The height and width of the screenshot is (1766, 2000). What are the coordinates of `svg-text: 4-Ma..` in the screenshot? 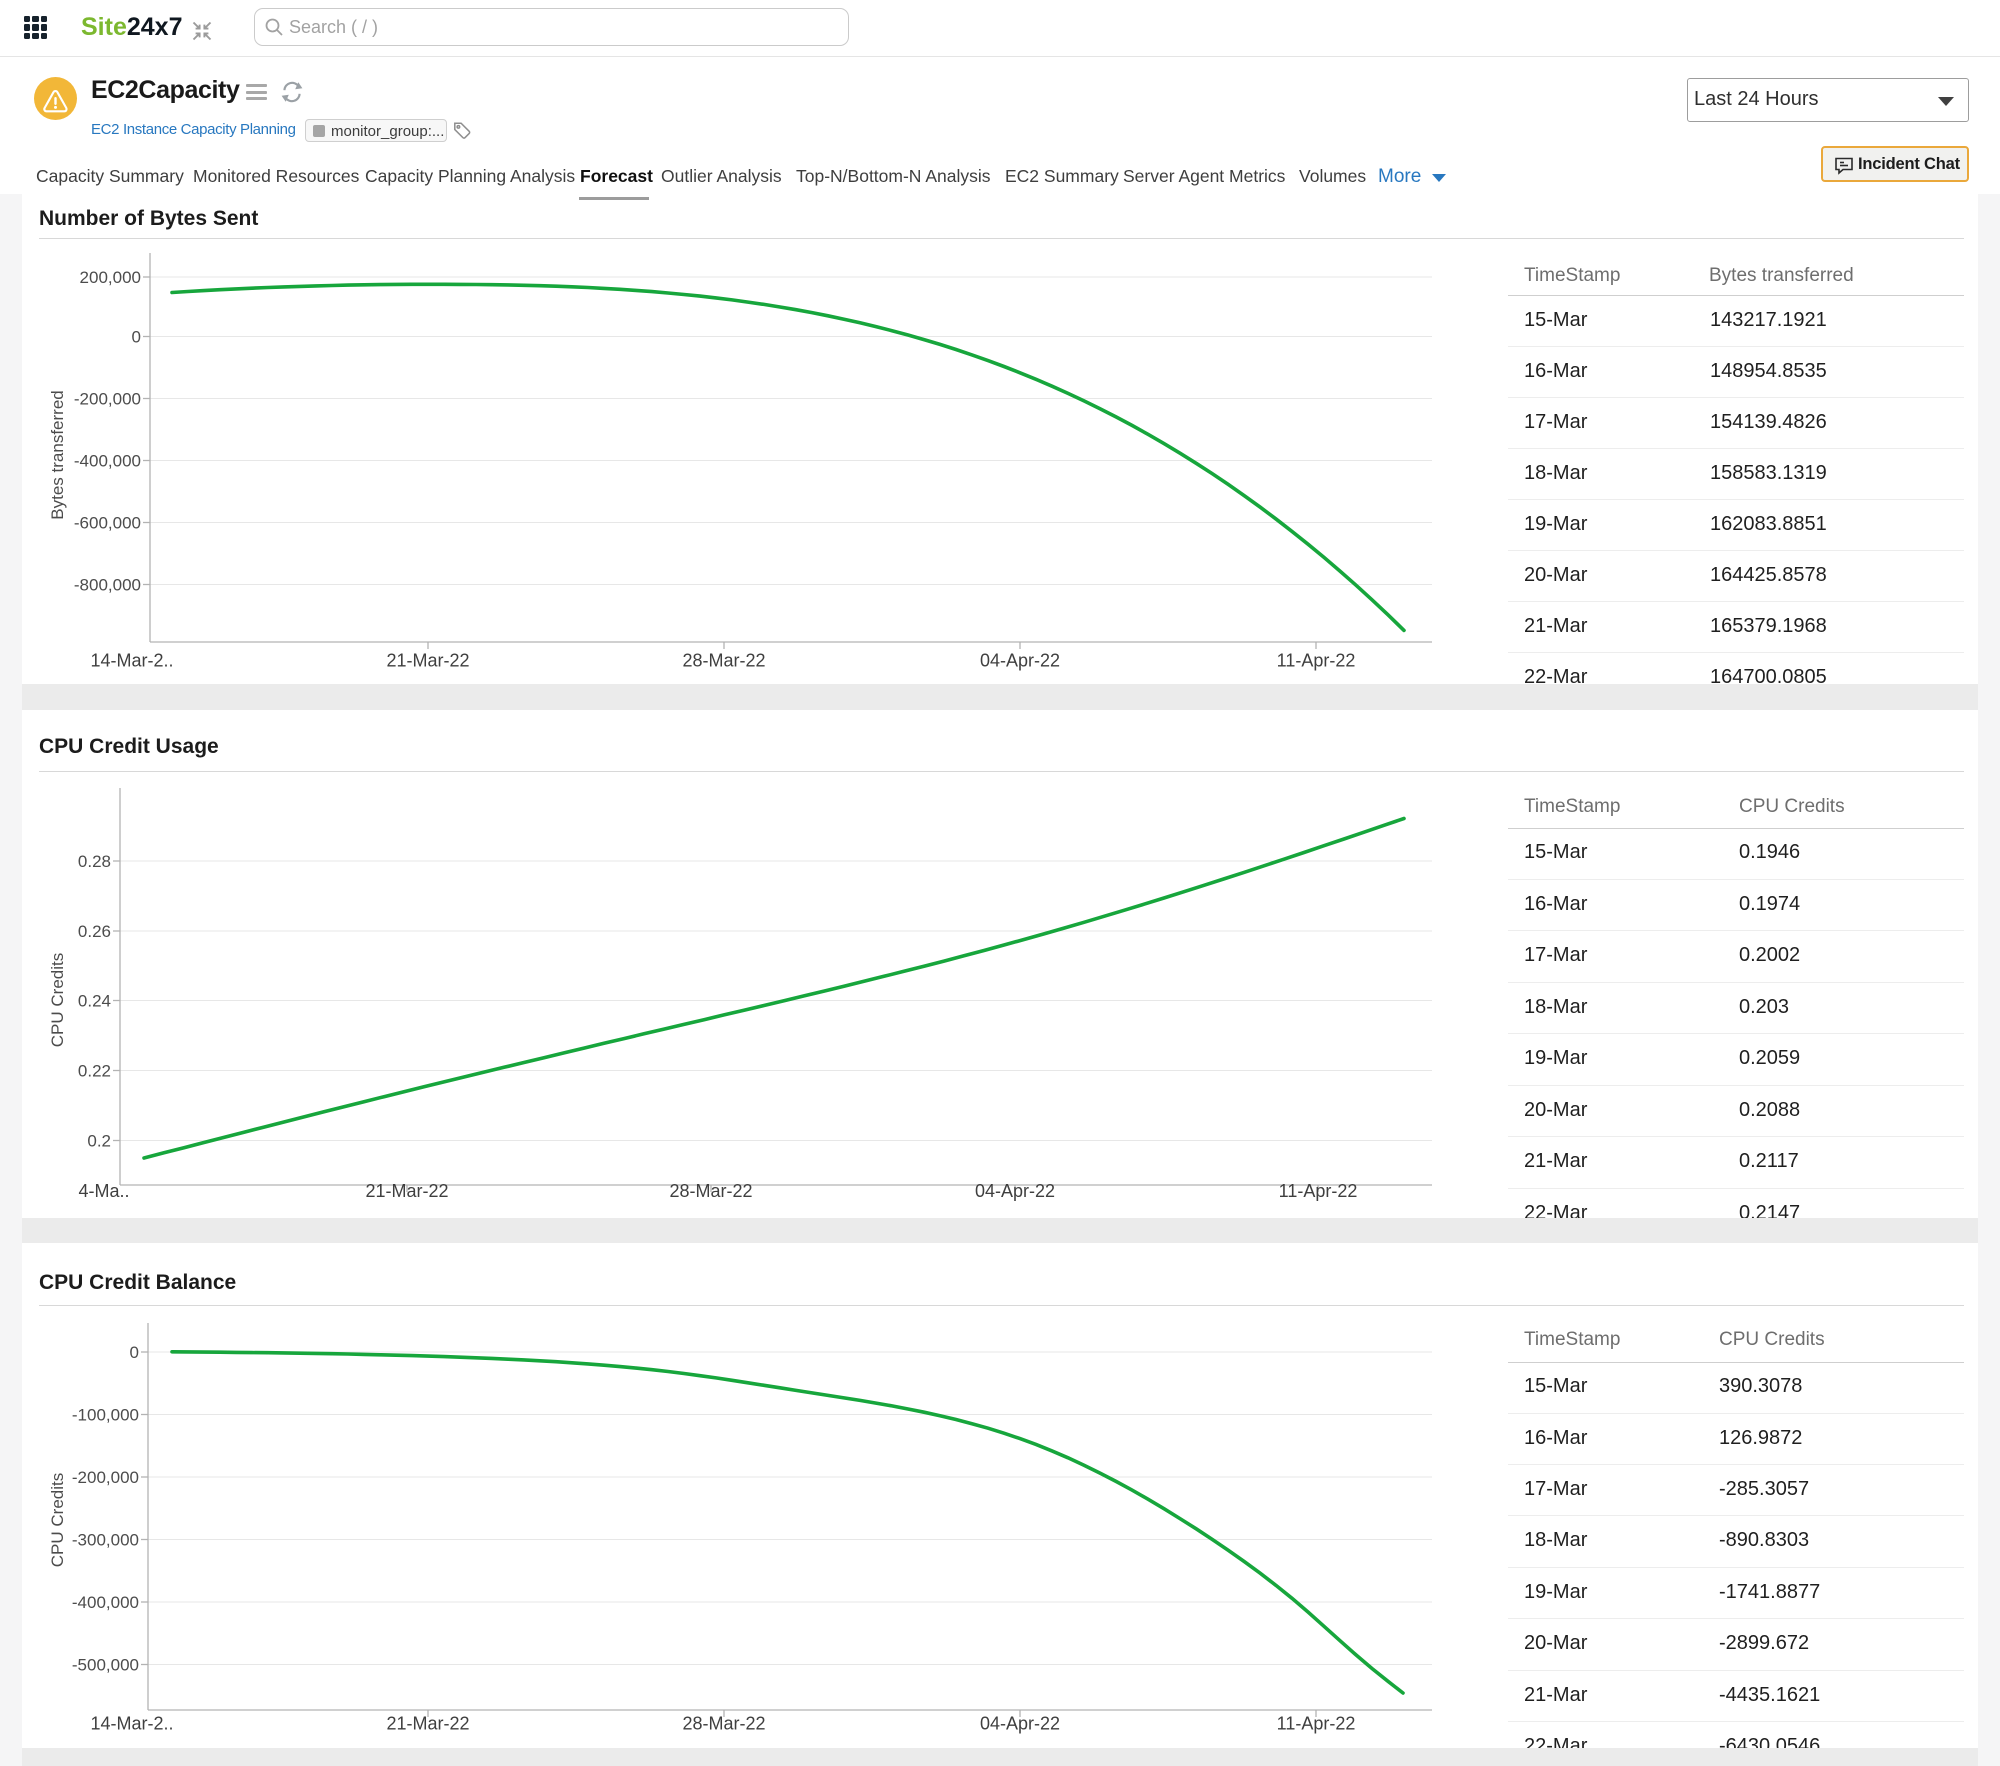 It's located at (103, 1191).